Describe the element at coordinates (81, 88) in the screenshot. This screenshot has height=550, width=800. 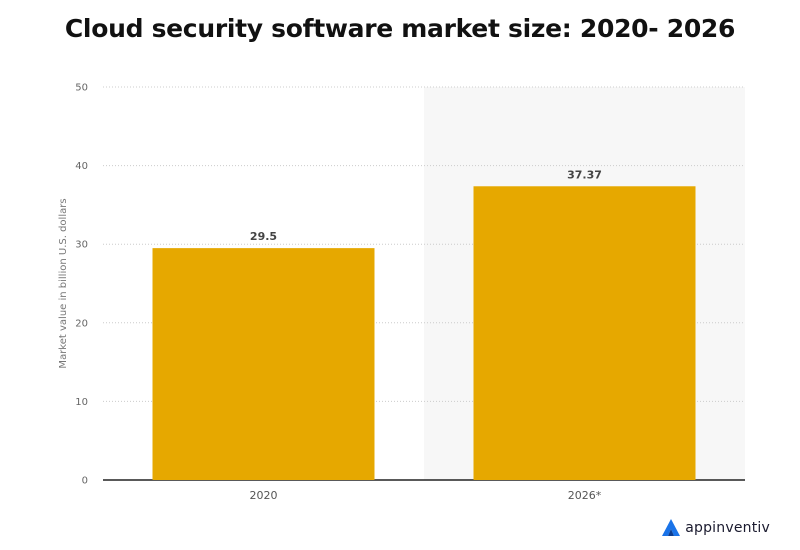
I see `y-tick-label: 50` at that location.